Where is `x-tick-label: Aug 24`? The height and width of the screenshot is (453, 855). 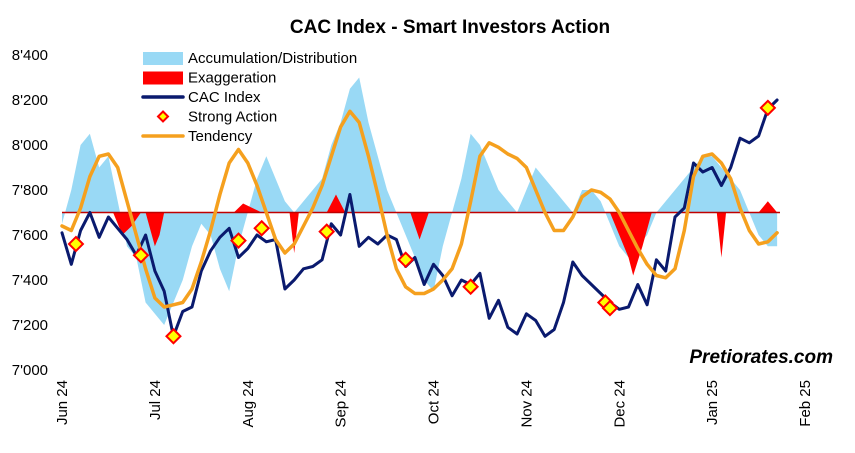 x-tick-label: Aug 24 is located at coordinates (248, 404).